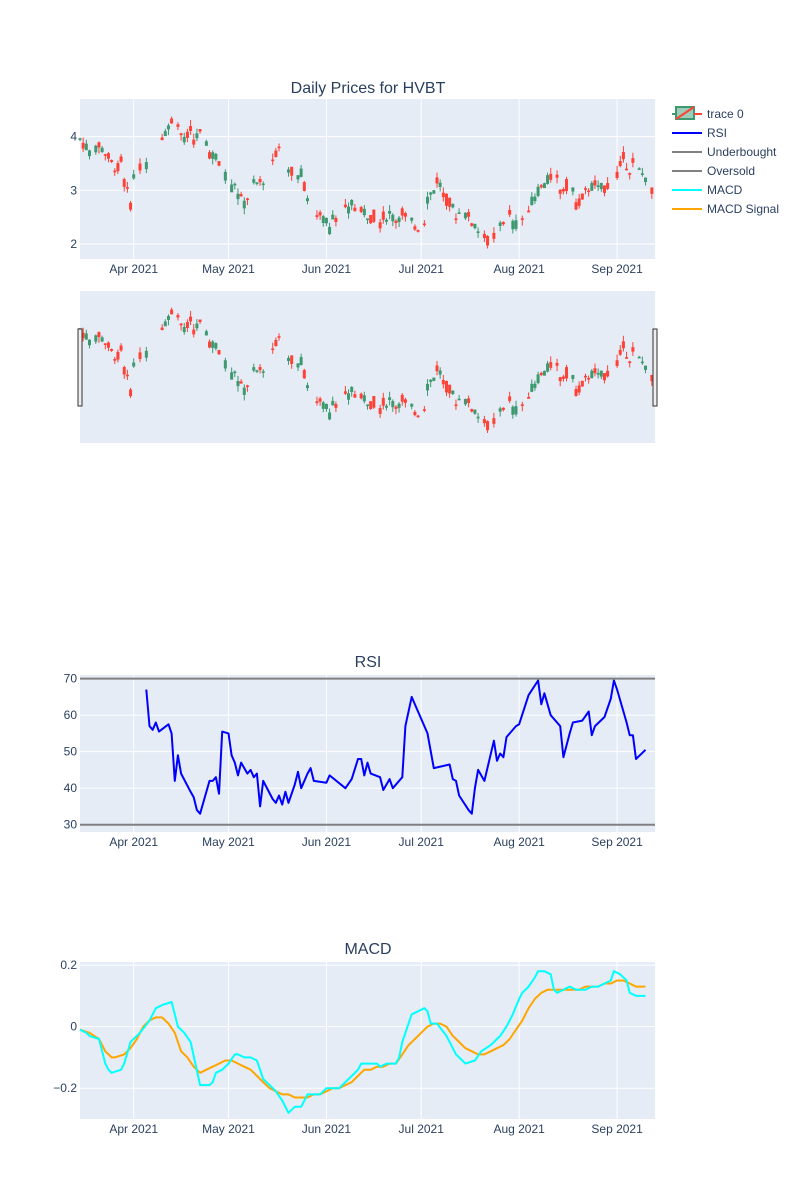 The image size is (800, 1200). Describe the element at coordinates (699, 133) in the screenshot. I see `legend-item: RSI` at that location.